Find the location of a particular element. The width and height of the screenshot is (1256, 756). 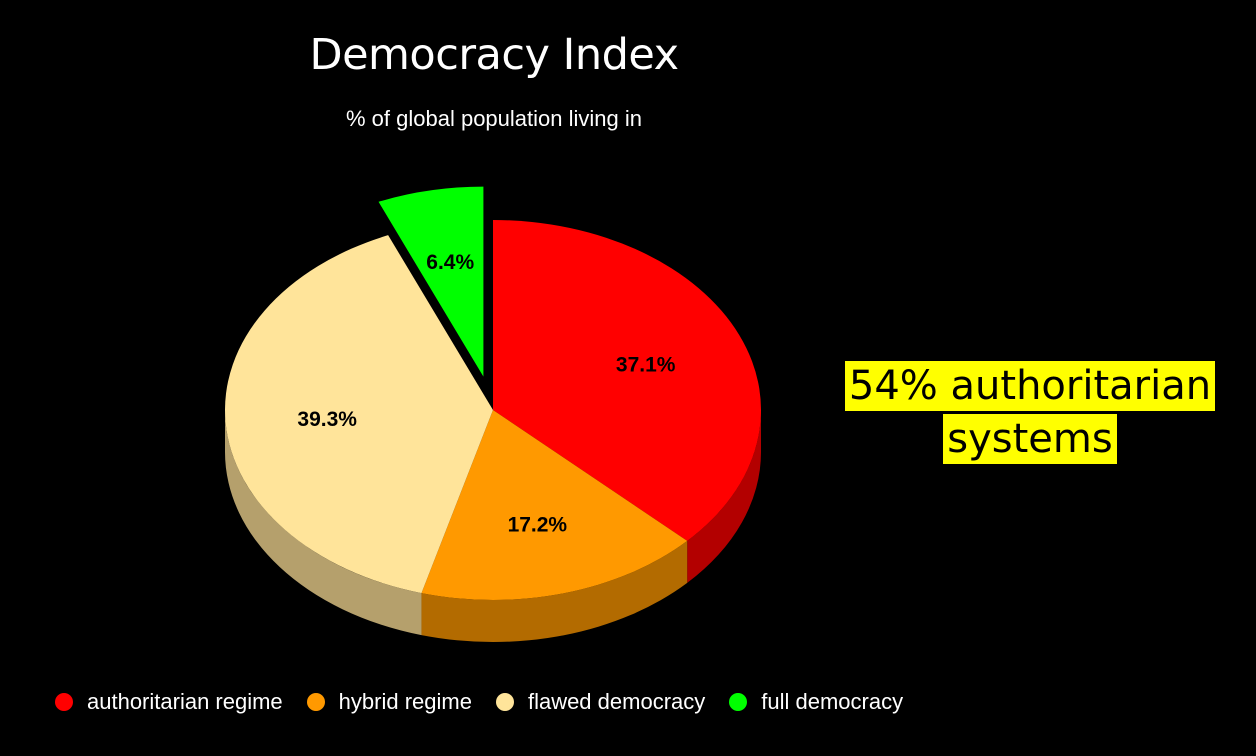

legend-label: full democracy is located at coordinates (832, 701).